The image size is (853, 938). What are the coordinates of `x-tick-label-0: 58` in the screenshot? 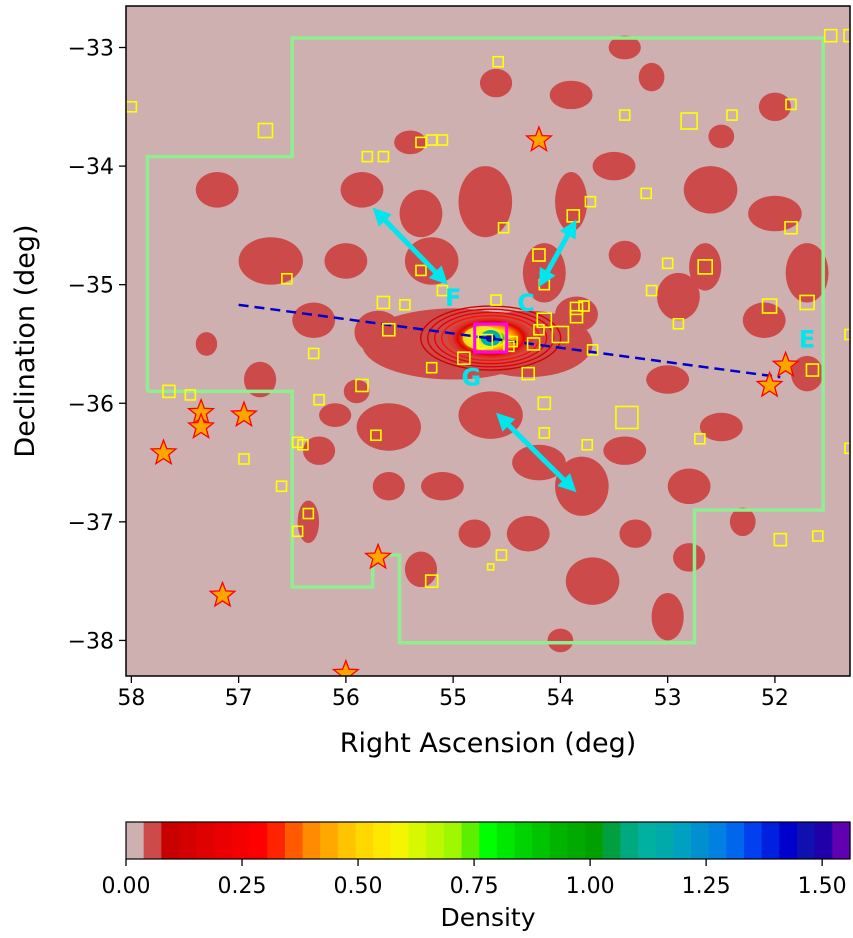 It's located at (131, 698).